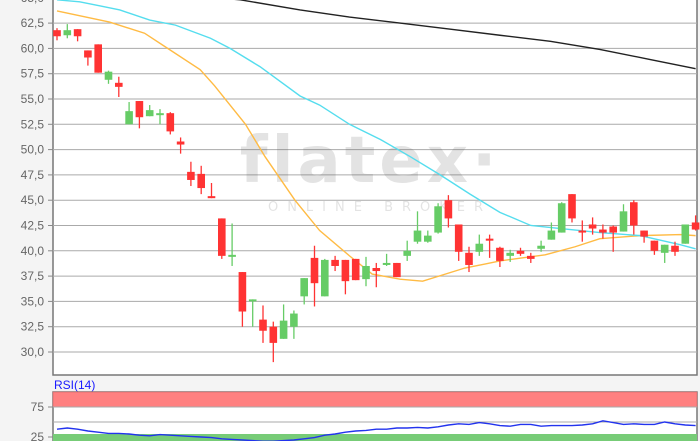  What do you see at coordinates (33, 200) in the screenshot?
I see `y-tick-label: 45,0` at bounding box center [33, 200].